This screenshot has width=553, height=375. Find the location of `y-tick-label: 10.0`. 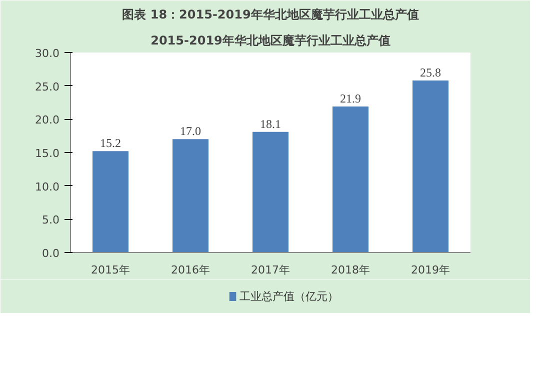

y-tick-label: 10.0 is located at coordinates (47, 187).